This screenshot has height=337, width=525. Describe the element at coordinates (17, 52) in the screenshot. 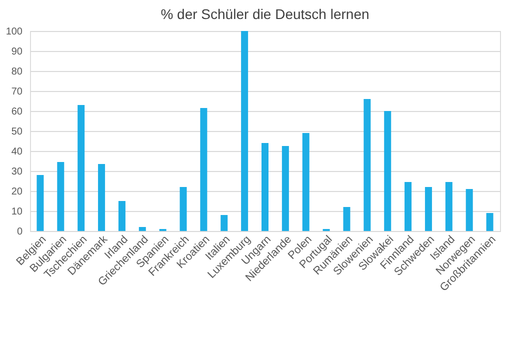

I see `y-tick-label: 90` at that location.